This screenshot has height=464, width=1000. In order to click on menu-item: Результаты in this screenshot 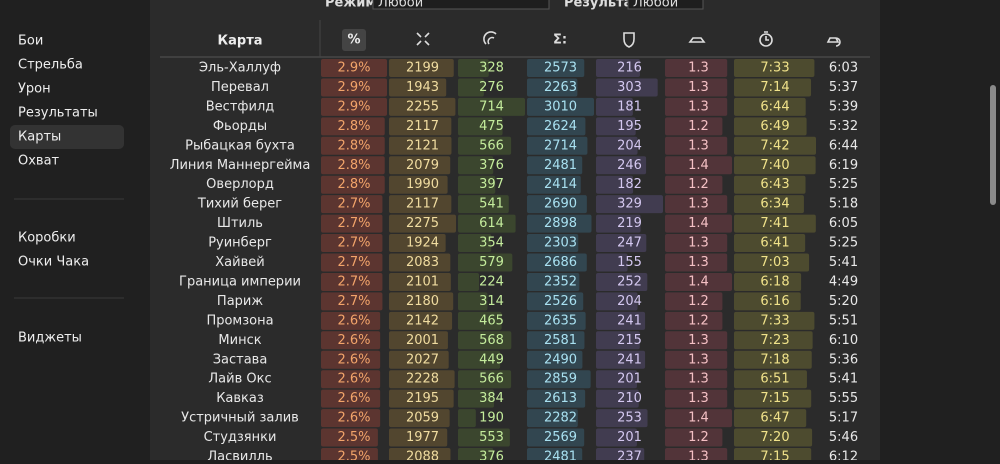, I will do `click(58, 113)`.